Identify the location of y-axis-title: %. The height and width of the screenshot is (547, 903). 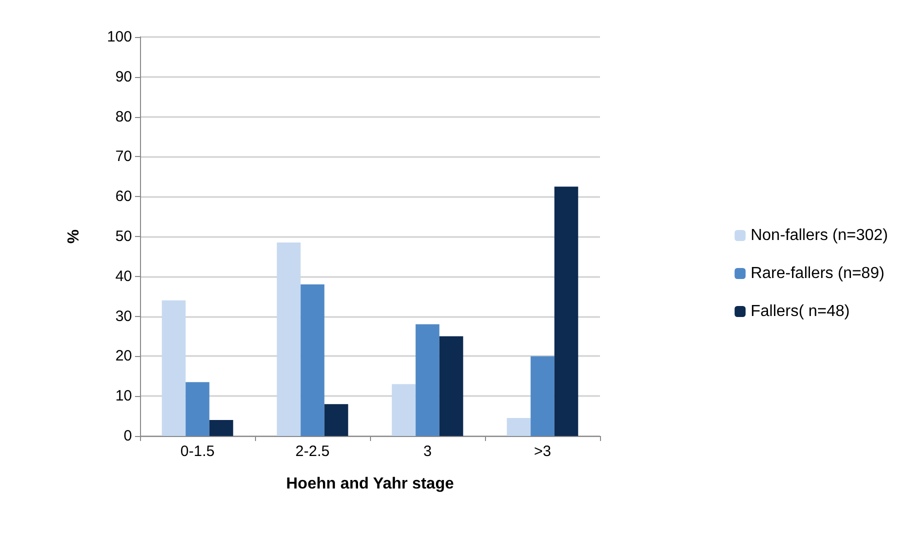
(74, 236).